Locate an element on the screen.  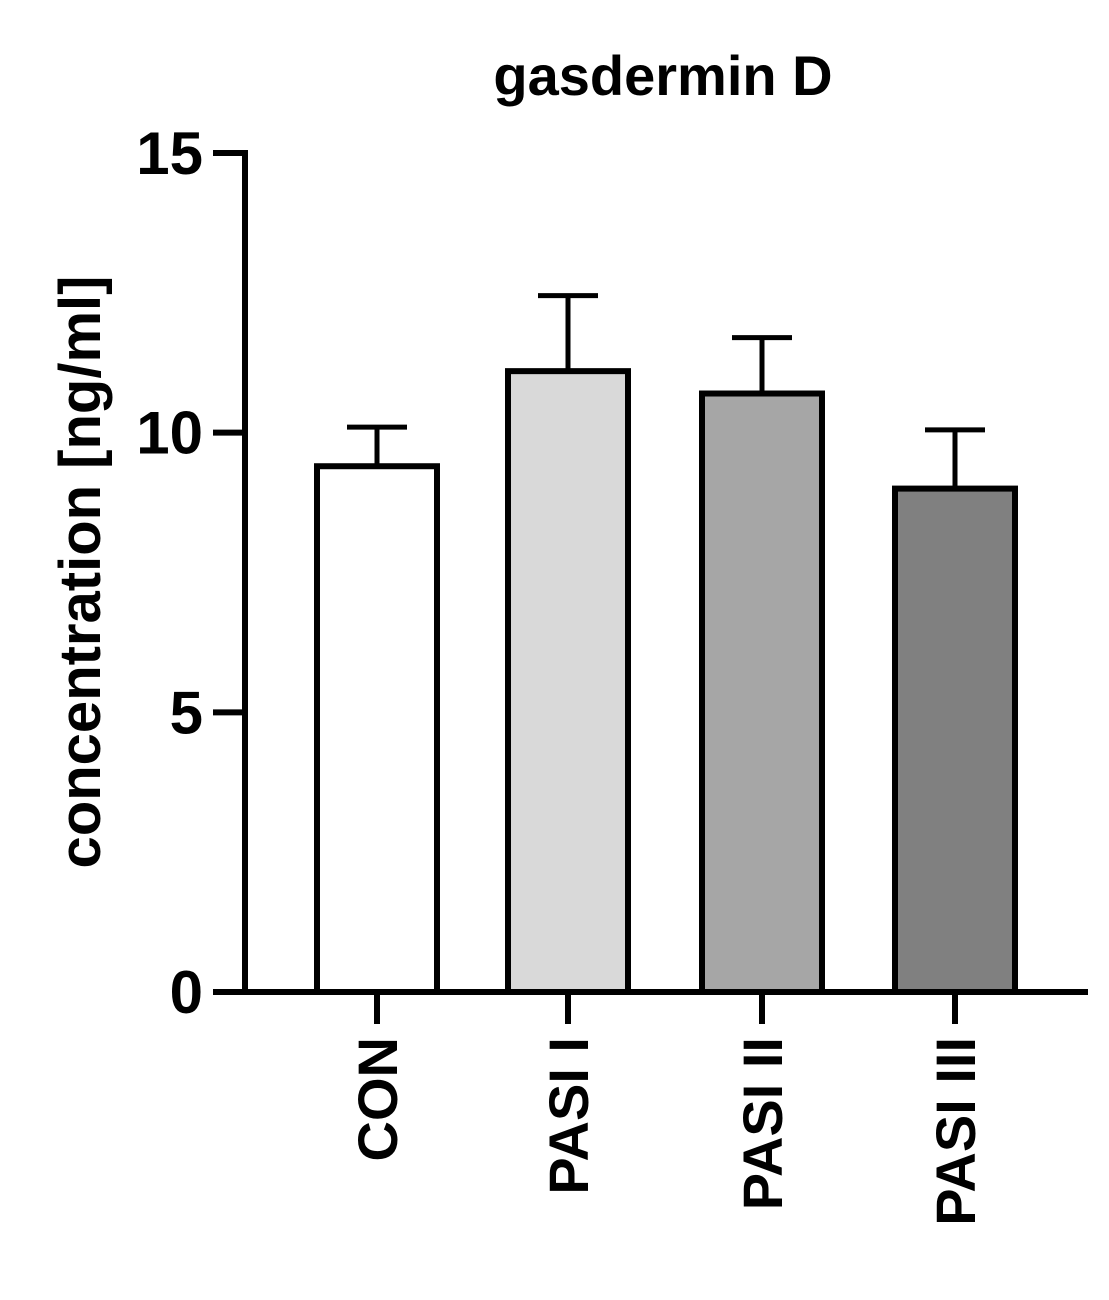
chart-title: gasdermin D is located at coordinates (662, 75).